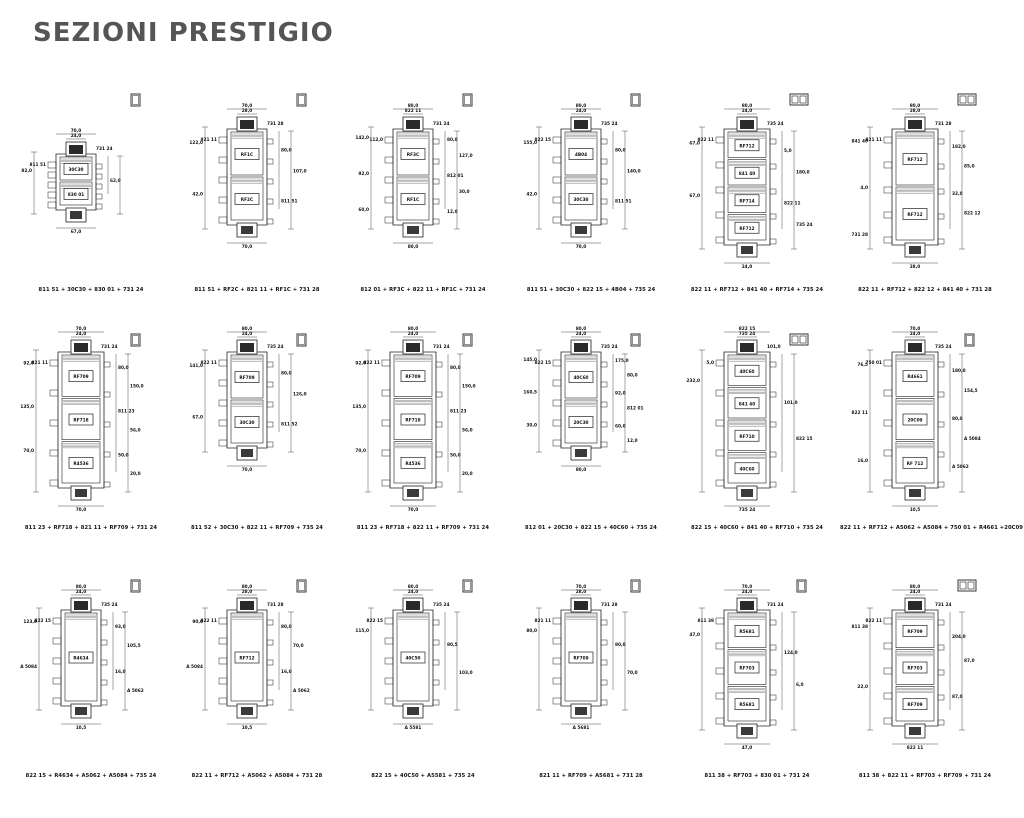 The image size is (1024, 818). What do you see at coordinates (286, 672) in the screenshot?
I see `dimension-label: 16,0` at bounding box center [286, 672].